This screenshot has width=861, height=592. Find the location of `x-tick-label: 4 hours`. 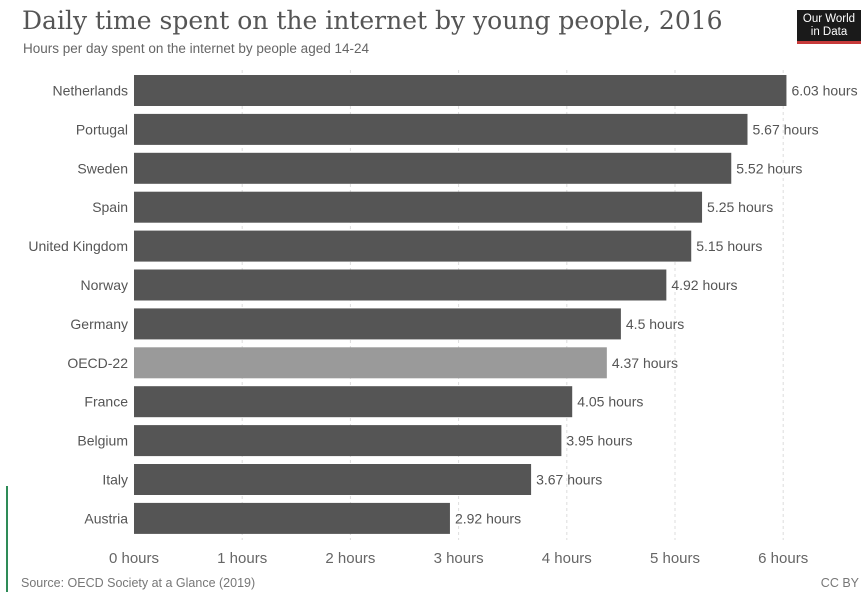

x-tick-label: 4 hours is located at coordinates (567, 558).